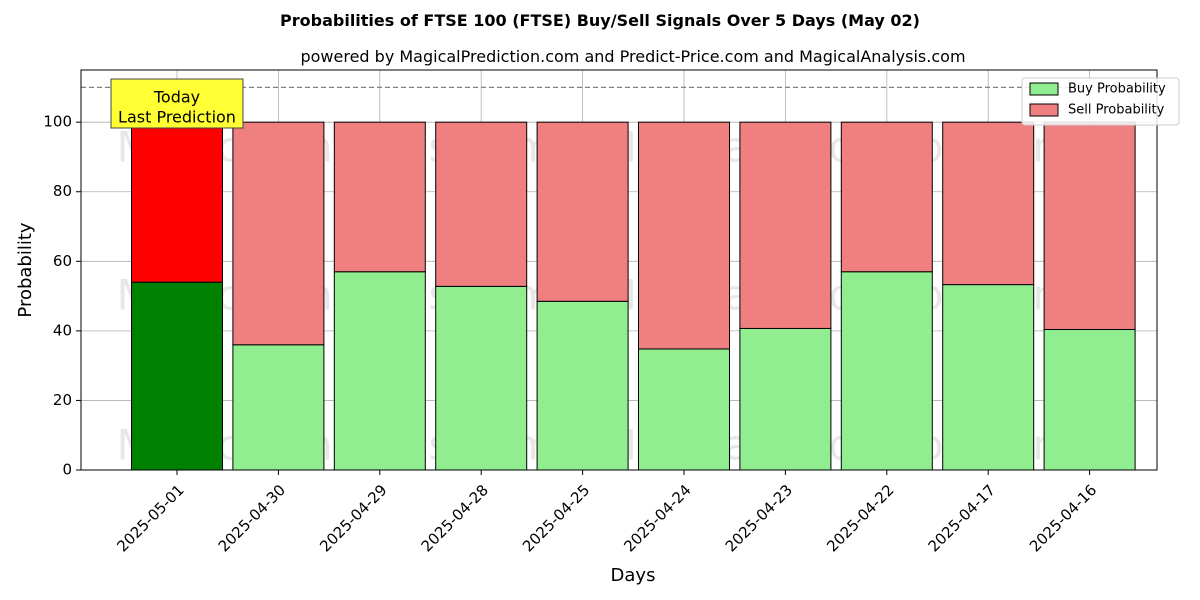 This screenshot has height=600, width=1200. What do you see at coordinates (67, 470) in the screenshot?
I see `y-tick-label: 0` at bounding box center [67, 470].